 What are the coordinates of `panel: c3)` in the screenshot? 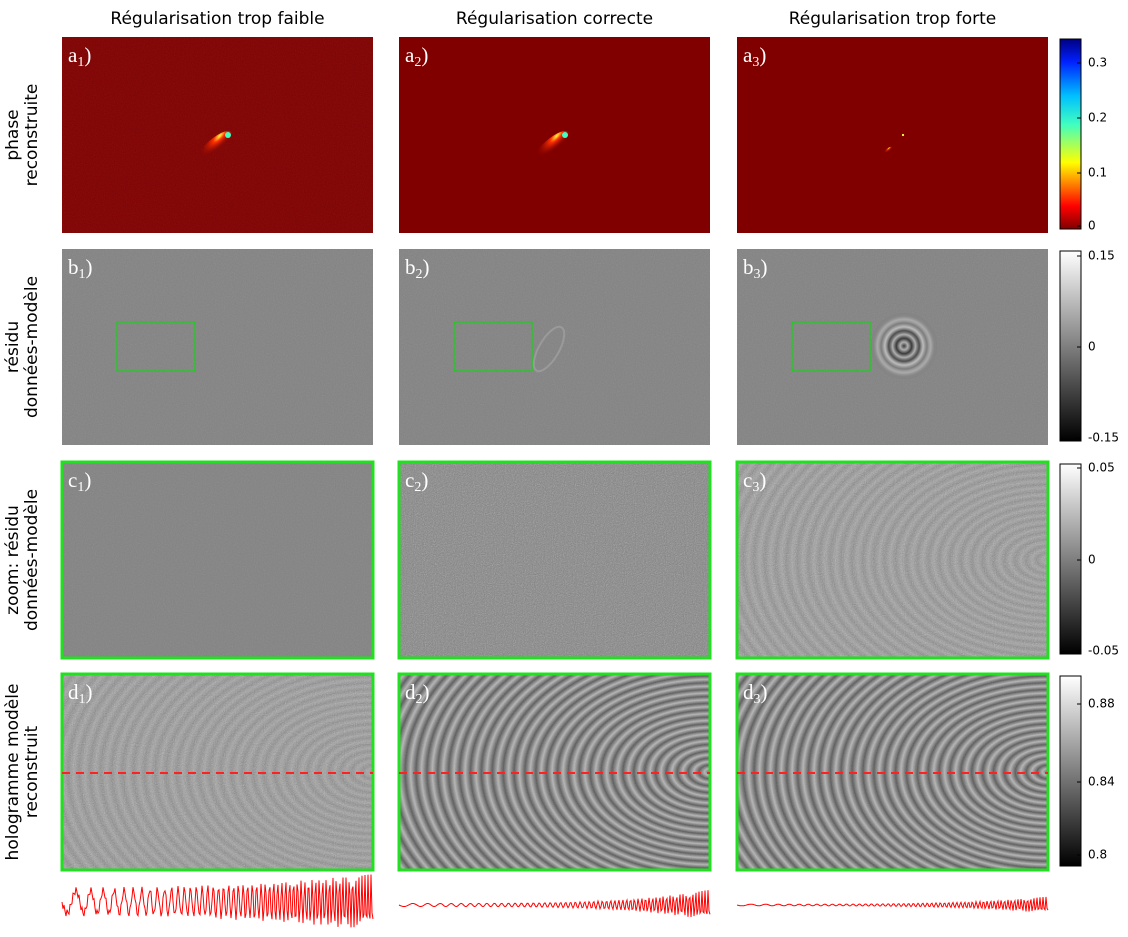 It's located at (892, 560).